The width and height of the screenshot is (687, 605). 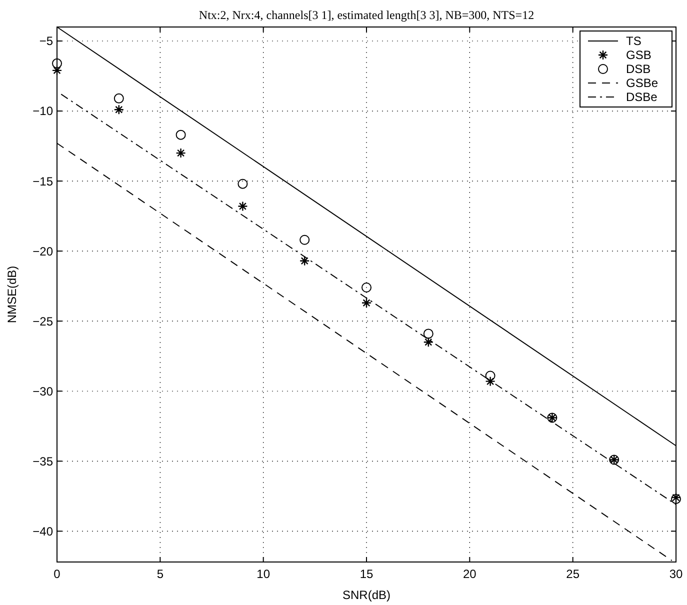 I want to click on x-axis-title: SNR(dB), so click(x=366, y=595).